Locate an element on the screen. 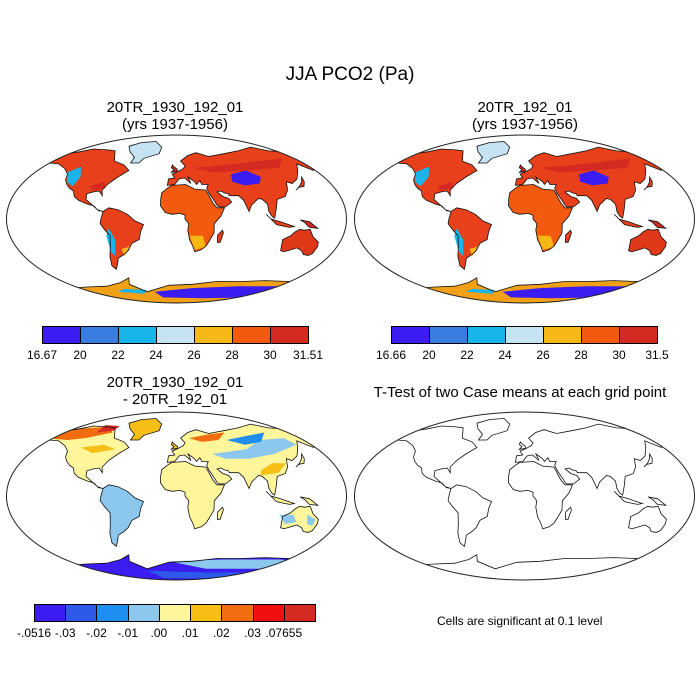 This screenshot has width=700, height=700. colorbar-label: 24 is located at coordinates (505, 355).